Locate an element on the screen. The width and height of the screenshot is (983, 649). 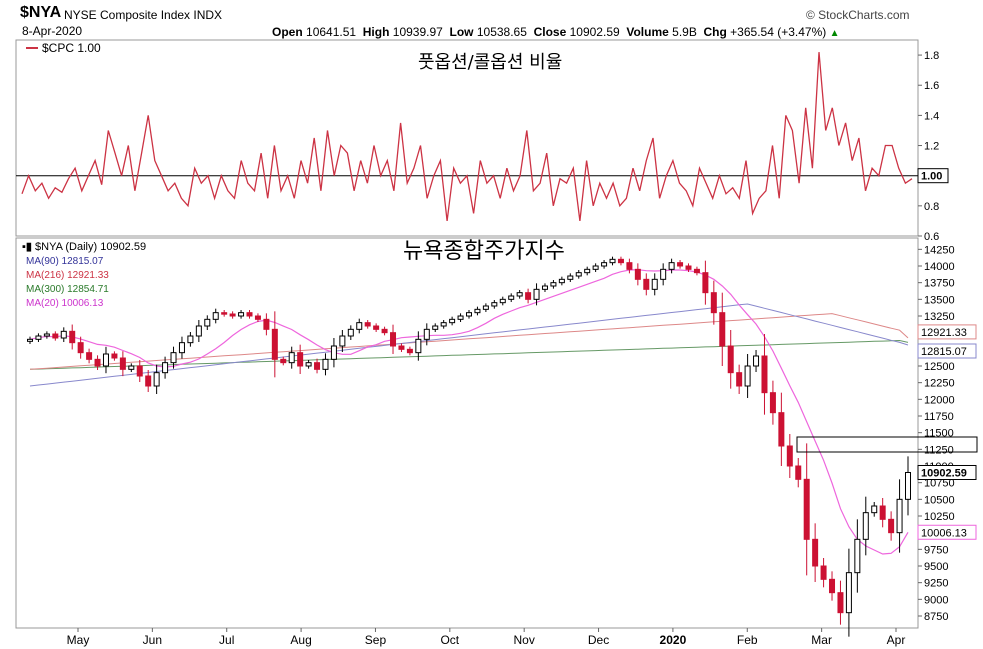
current-price-box is located at coordinates (887, 444).